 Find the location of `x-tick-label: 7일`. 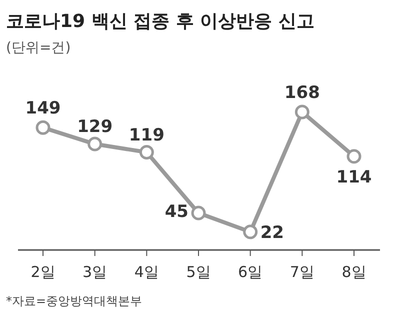

x-tick-label: 7일 is located at coordinates (302, 272).